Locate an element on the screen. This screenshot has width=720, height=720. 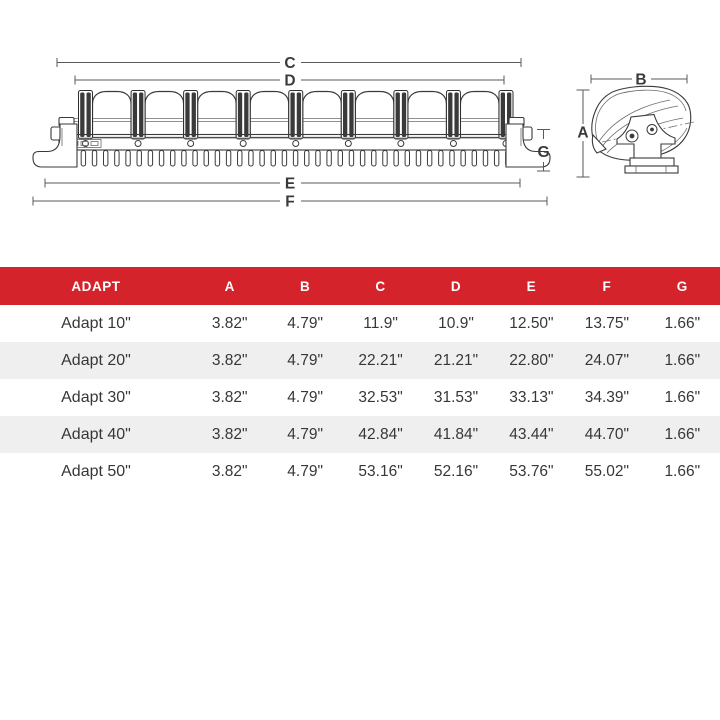
dimension-line-f: F is located at coordinates (290, 202).